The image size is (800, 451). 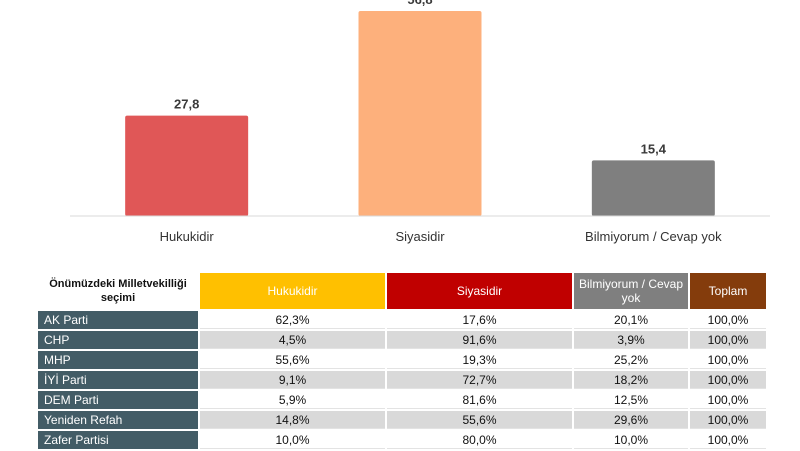 What do you see at coordinates (292, 291) in the screenshot?
I see `column-header-hukukidir: Hukukidir` at bounding box center [292, 291].